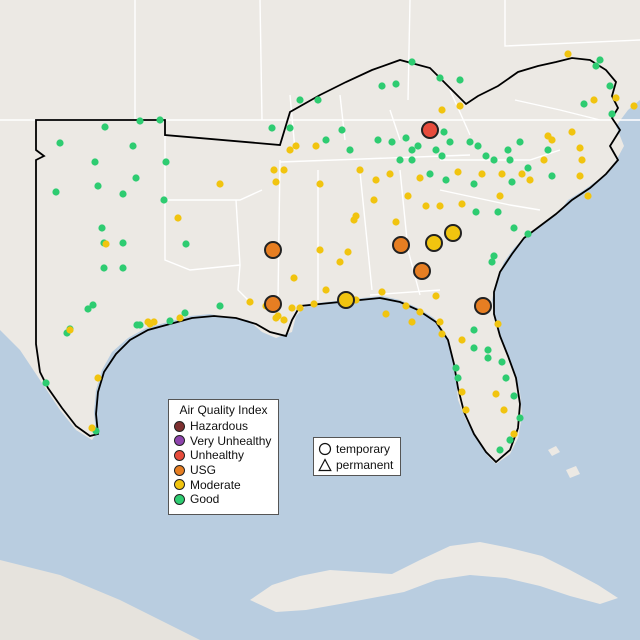 Image resolution: width=640 pixels, height=640 pixels. I want to click on temporary-monitor-unhealthy, so click(430, 130).